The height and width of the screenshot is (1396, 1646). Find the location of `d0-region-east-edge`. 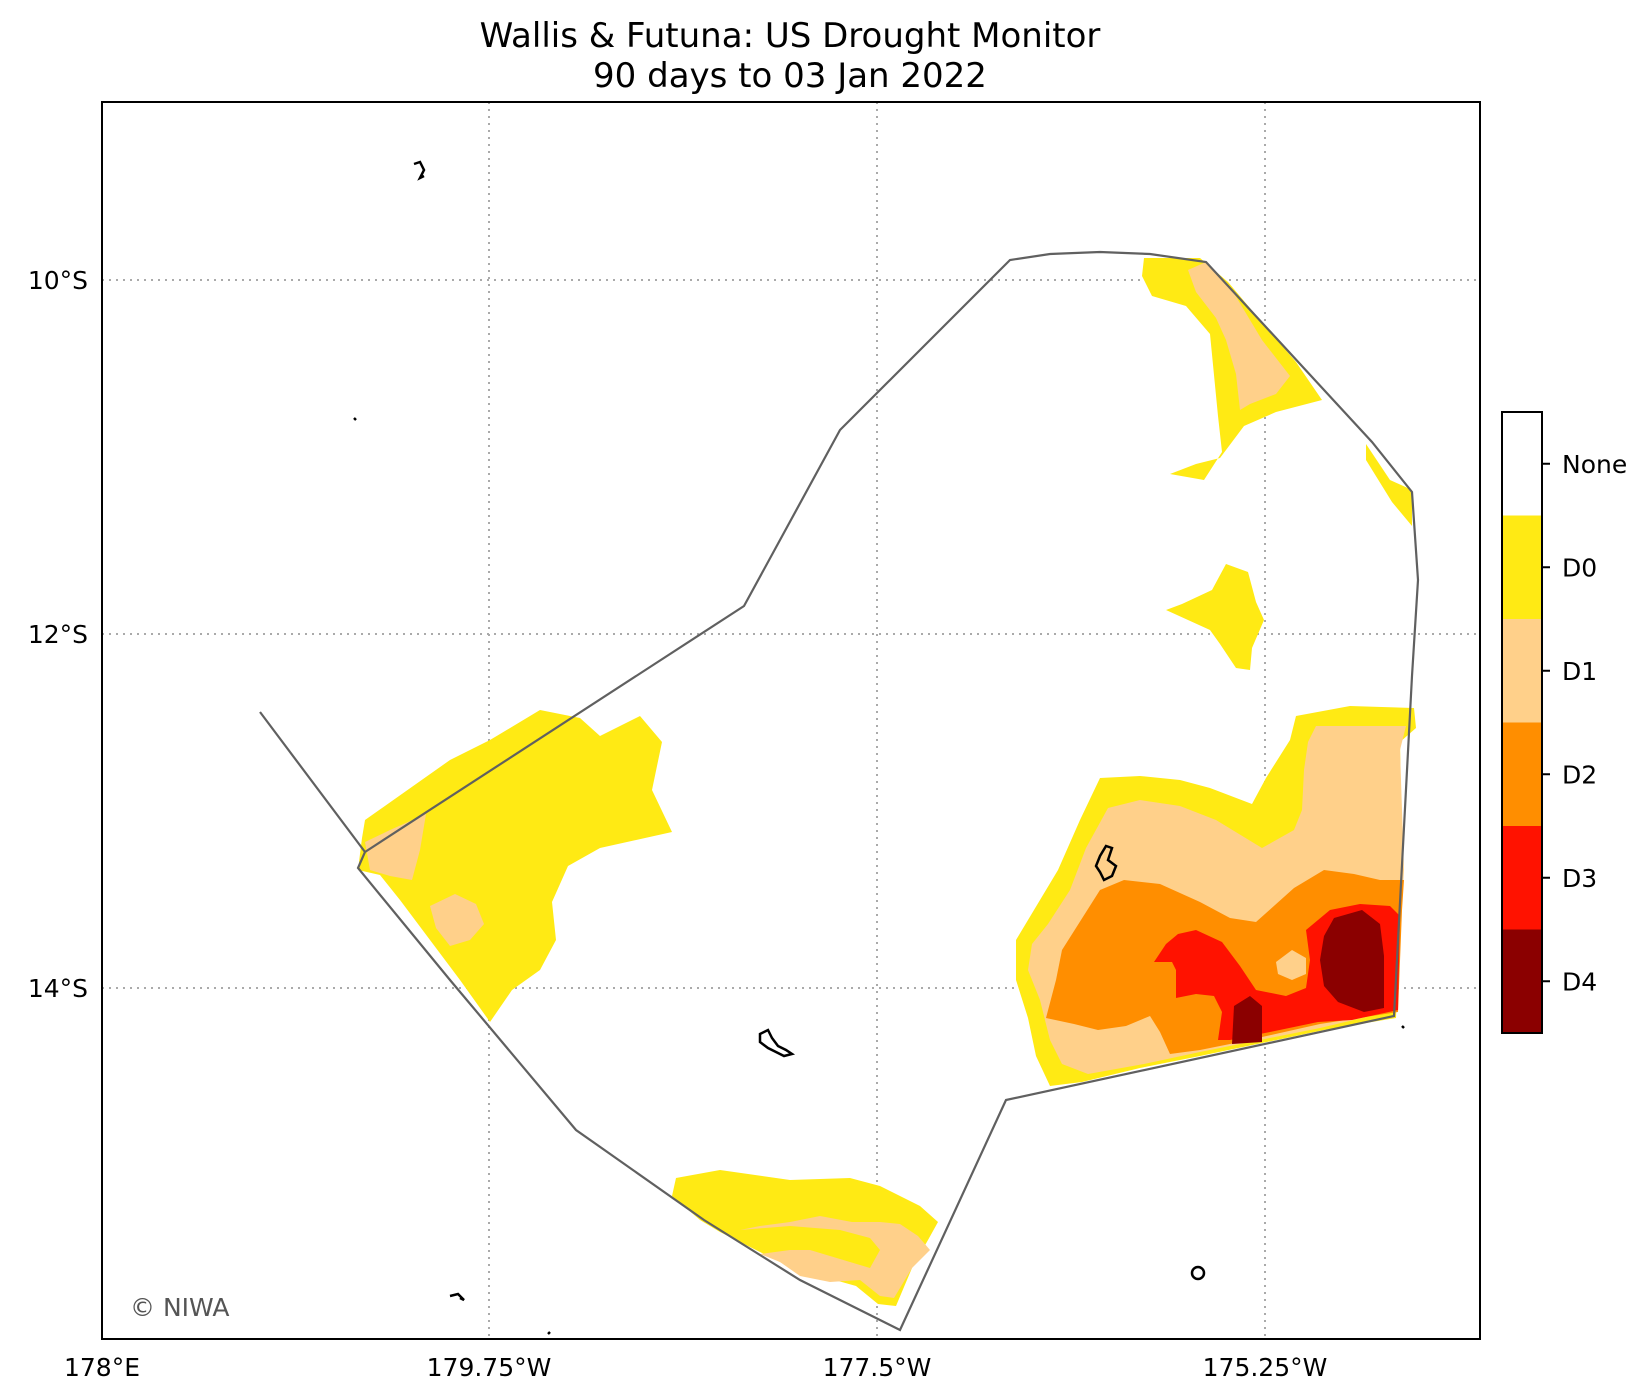

d0-region-east-edge is located at coordinates (1389, 485).